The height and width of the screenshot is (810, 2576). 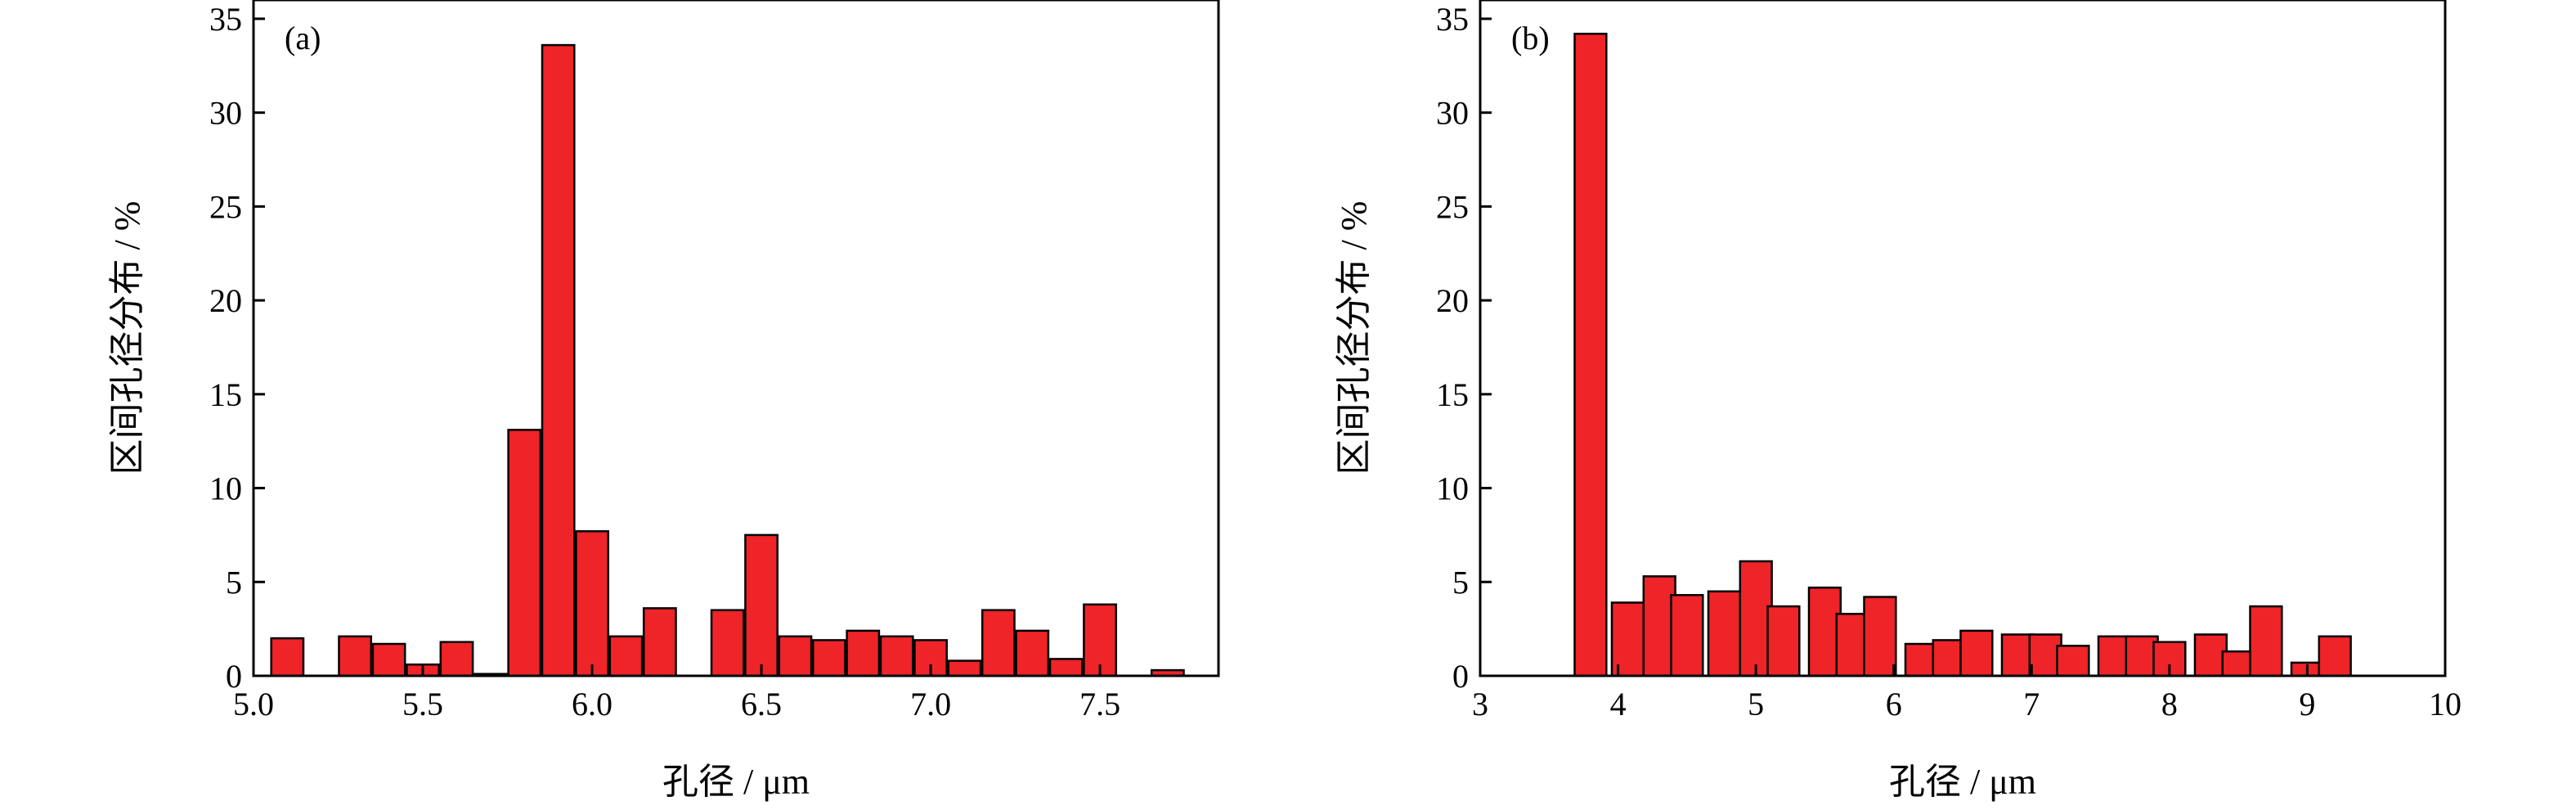 What do you see at coordinates (1894, 704) in the screenshot?
I see `x-tick-label: 6` at bounding box center [1894, 704].